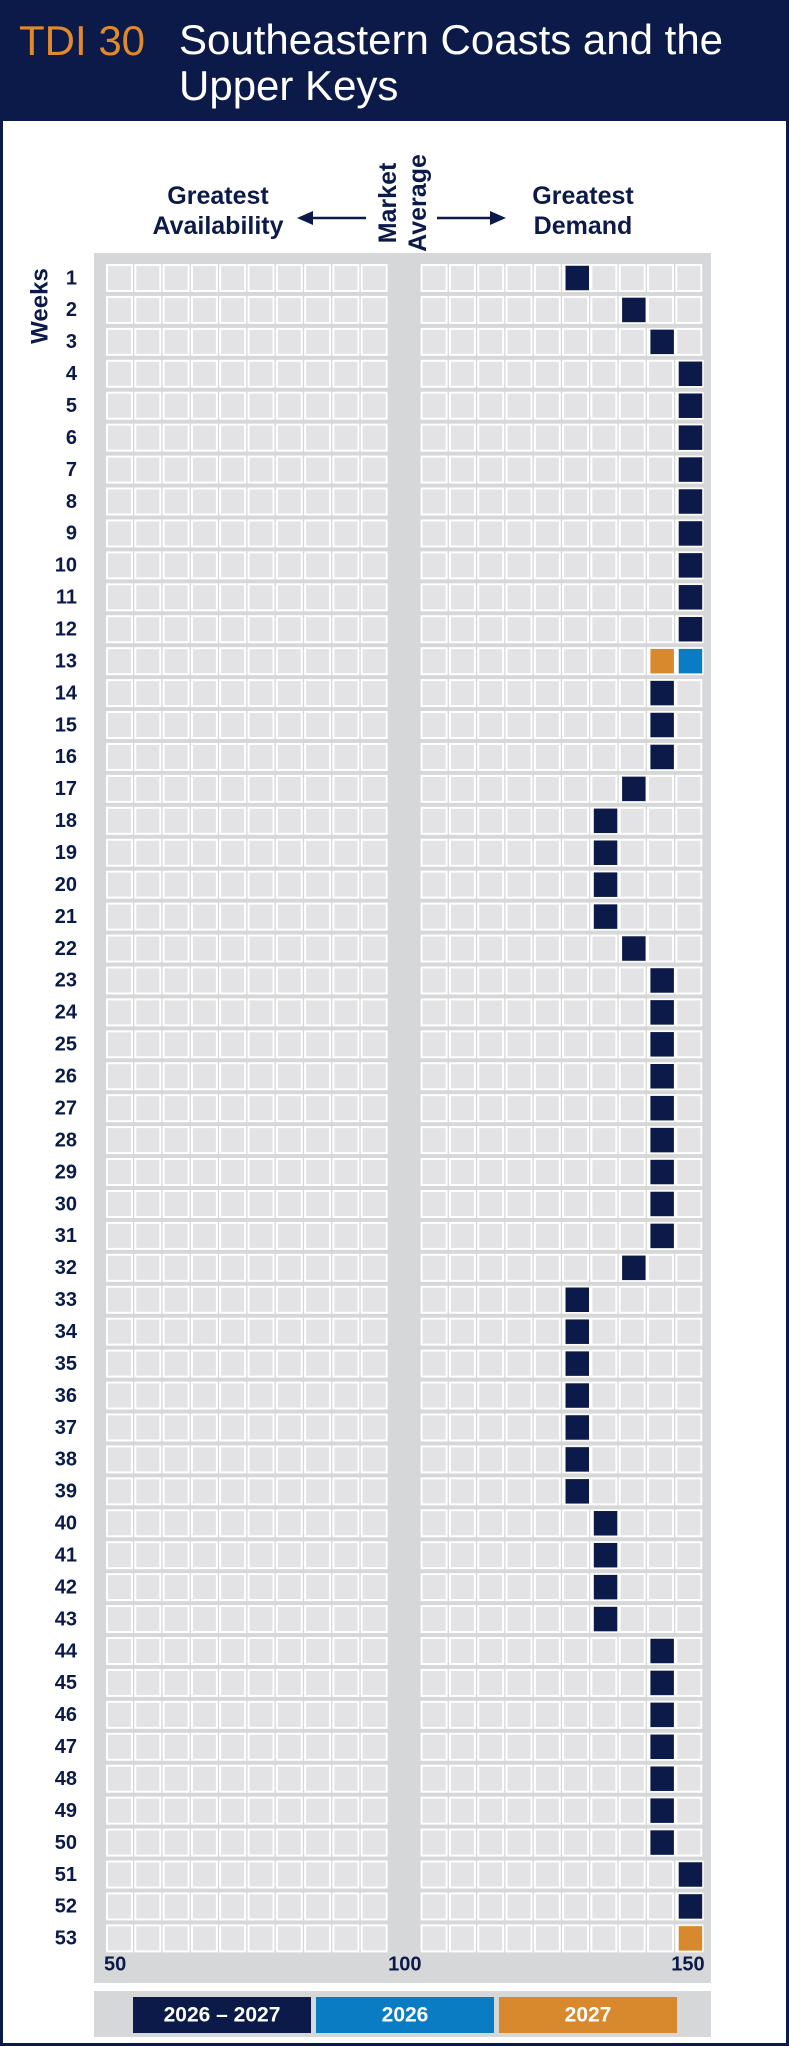 The width and height of the screenshot is (789, 2046). What do you see at coordinates (66, 789) in the screenshot?
I see `week-label: 17` at bounding box center [66, 789].